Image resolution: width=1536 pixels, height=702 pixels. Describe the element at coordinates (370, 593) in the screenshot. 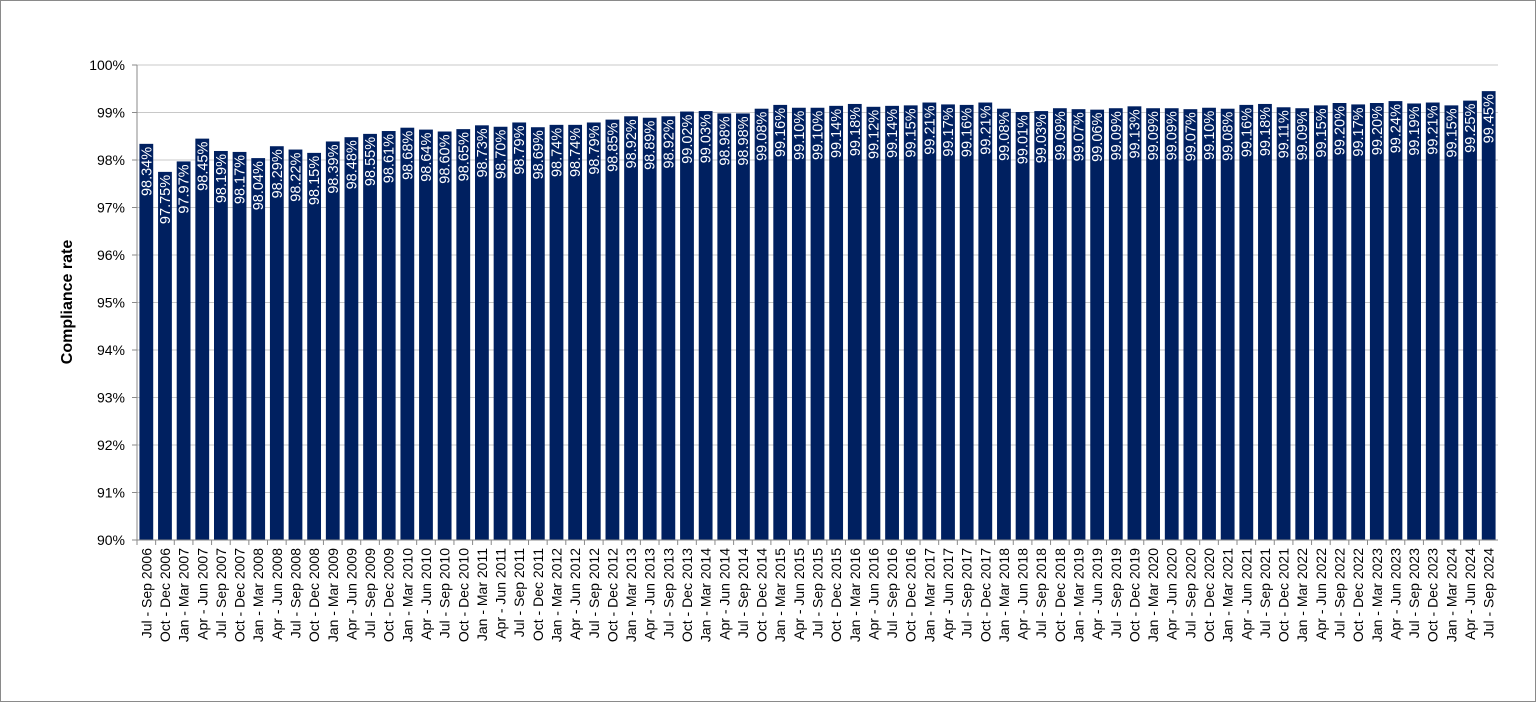

I see `x-tick-label: Jul - Sep 2009` at that location.